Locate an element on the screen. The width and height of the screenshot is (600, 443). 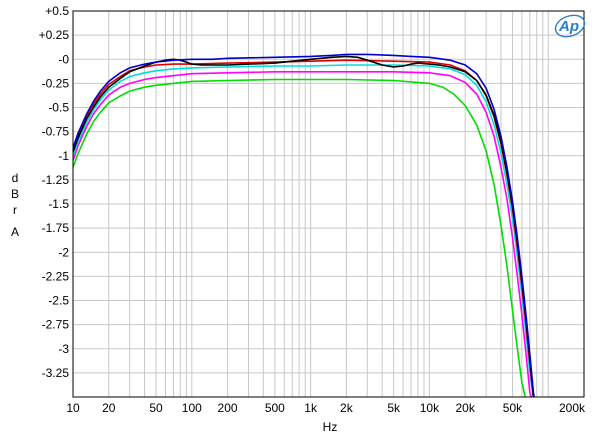
x-tick-label: 20k is located at coordinates (466, 408).